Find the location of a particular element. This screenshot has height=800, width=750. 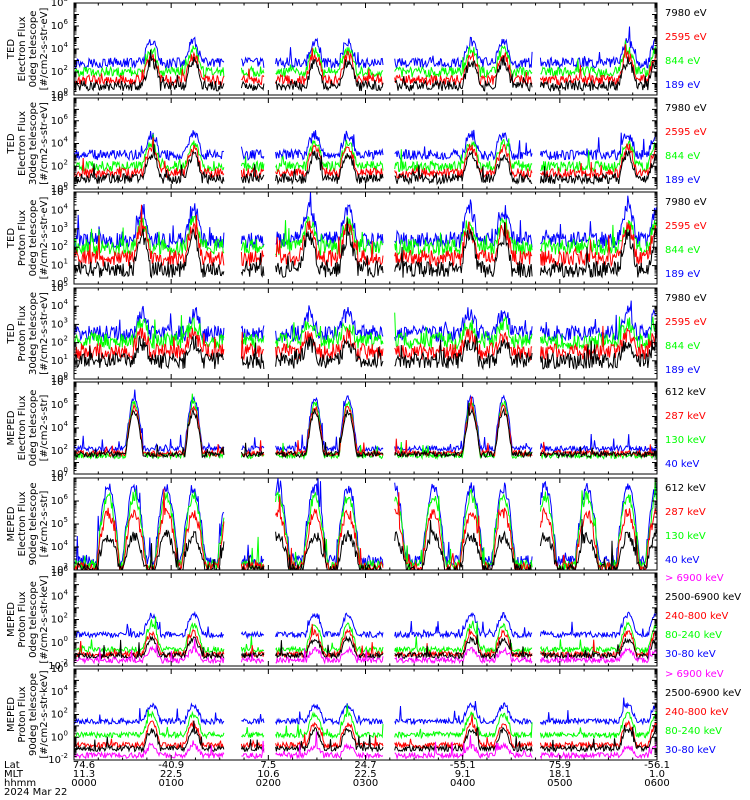

time-tick-label: 0600 is located at coordinates (656, 783).